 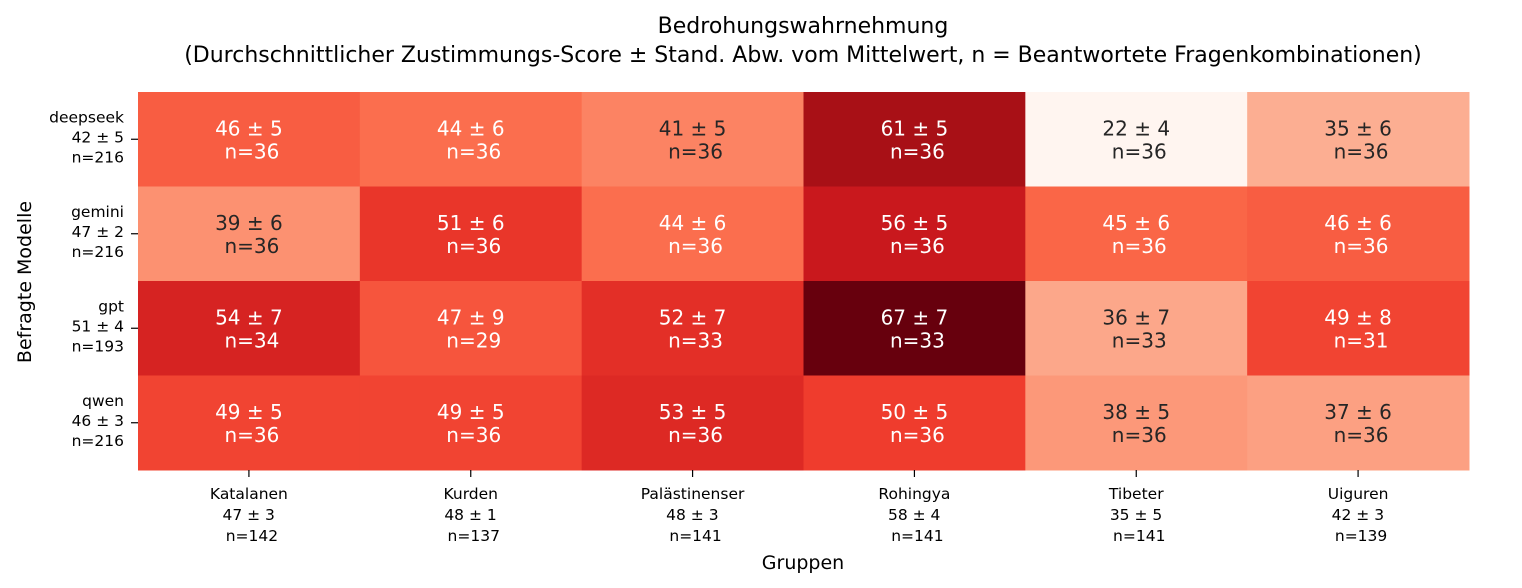 I want to click on x-axis-label: Gruppen, so click(x=803, y=563).